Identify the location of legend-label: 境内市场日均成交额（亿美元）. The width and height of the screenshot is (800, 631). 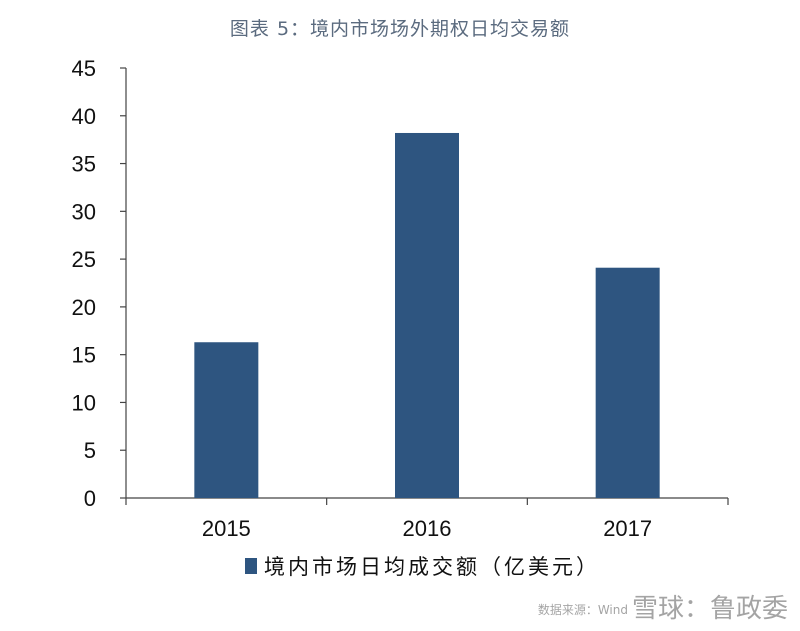
(432, 567).